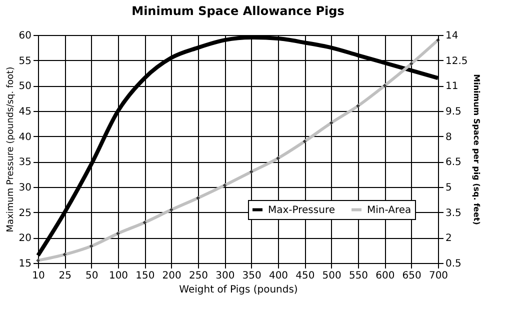 This screenshot has width=527, height=332. What do you see at coordinates (25, 162) in the screenshot?
I see `y-tick-label: 35` at bounding box center [25, 162].